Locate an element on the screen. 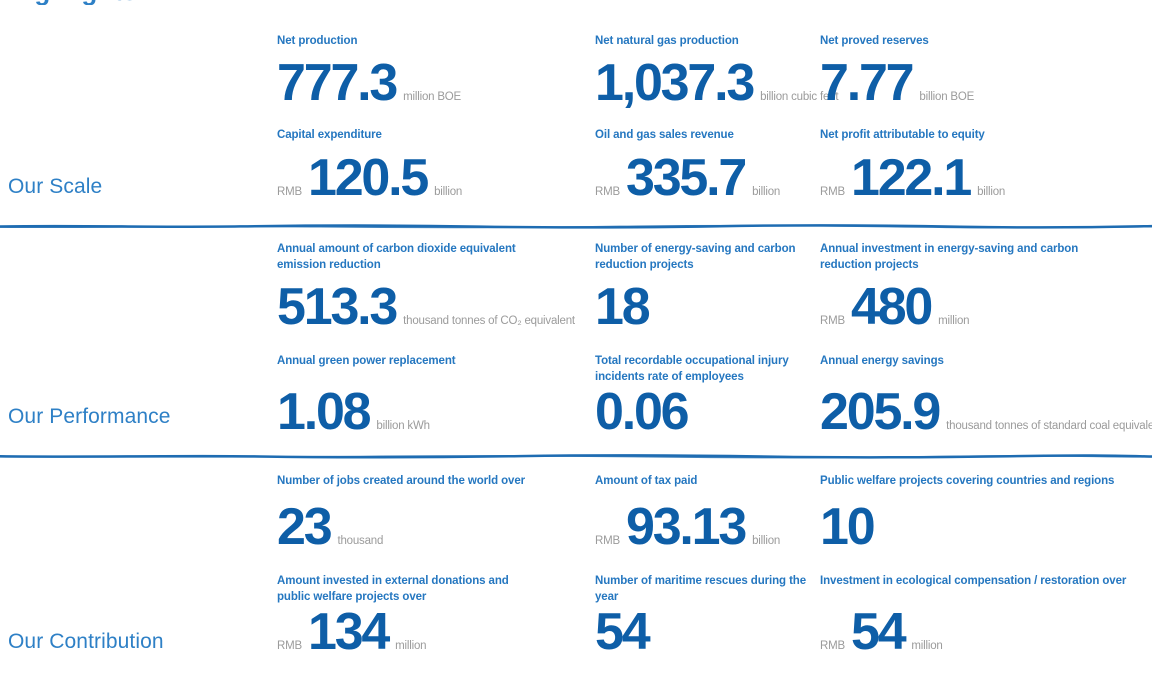  metric-value: RMB 480 million is located at coordinates (986, 307).